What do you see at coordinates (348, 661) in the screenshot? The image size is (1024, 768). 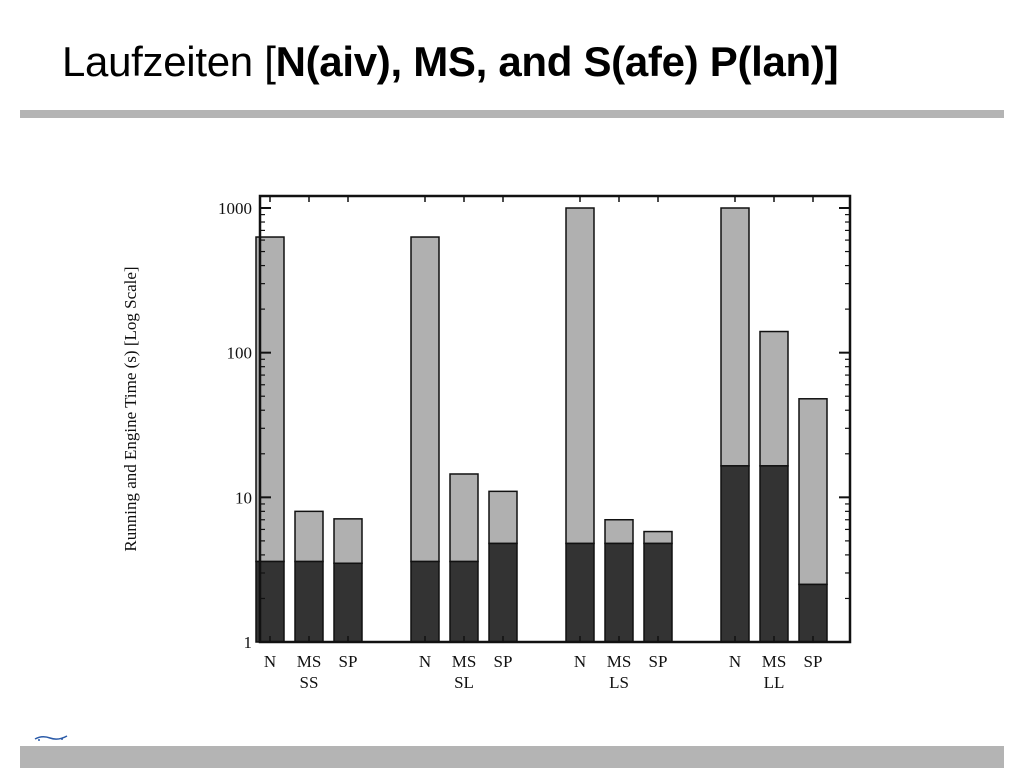 I see `bar-label-SS-SP: SP` at bounding box center [348, 661].